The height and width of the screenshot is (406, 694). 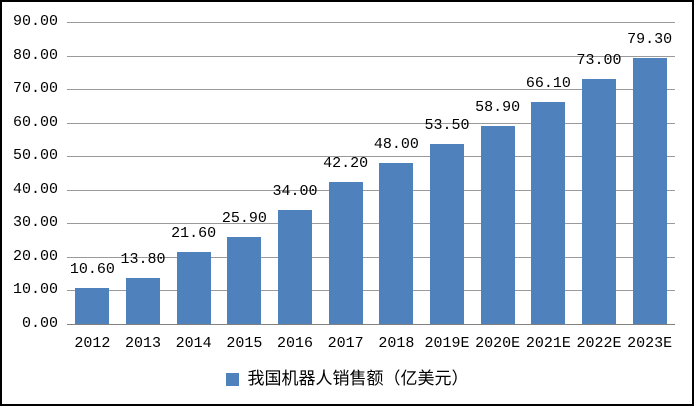 What do you see at coordinates (447, 343) in the screenshot?
I see `x-tick-label: 2019E` at bounding box center [447, 343].